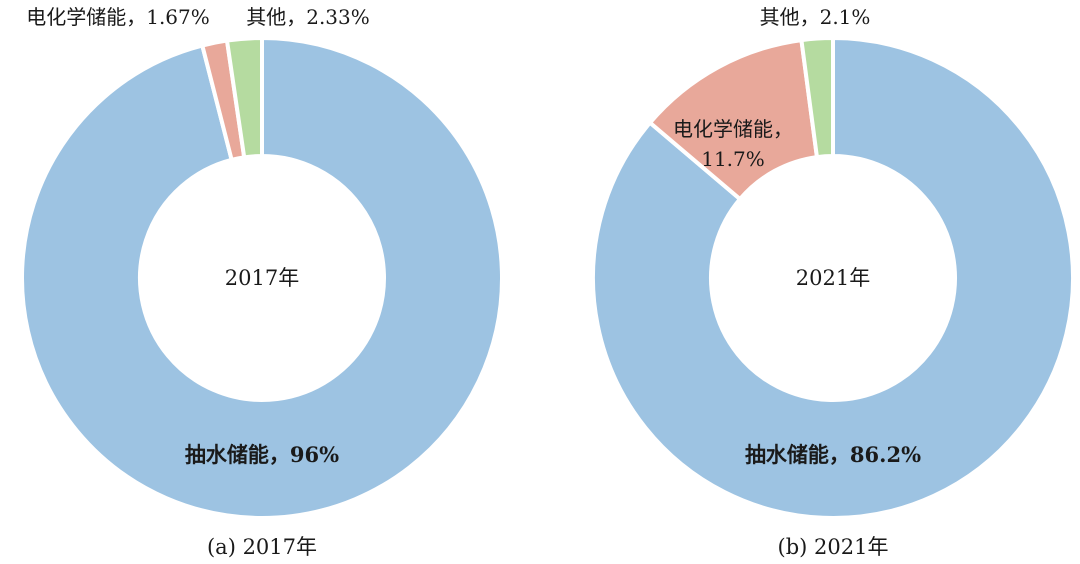 The width and height of the screenshot is (1080, 564). What do you see at coordinates (244, 97) in the screenshot?
I see `slice-other-2017` at bounding box center [244, 97].